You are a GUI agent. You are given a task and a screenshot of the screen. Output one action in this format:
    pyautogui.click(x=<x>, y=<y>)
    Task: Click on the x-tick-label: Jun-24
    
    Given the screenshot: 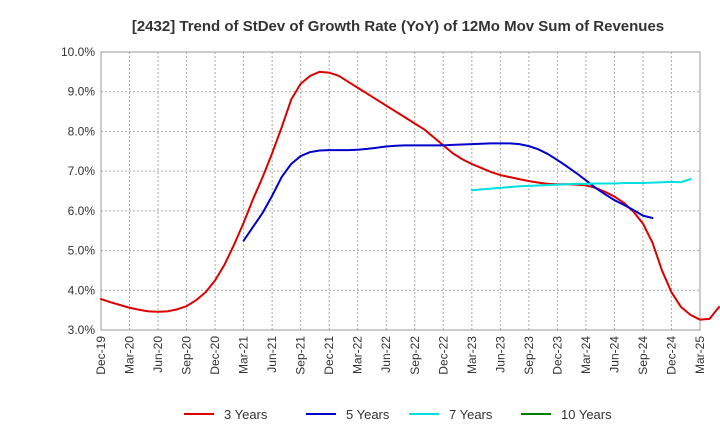 What is the action you would take?
    pyautogui.click(x=614, y=354)
    